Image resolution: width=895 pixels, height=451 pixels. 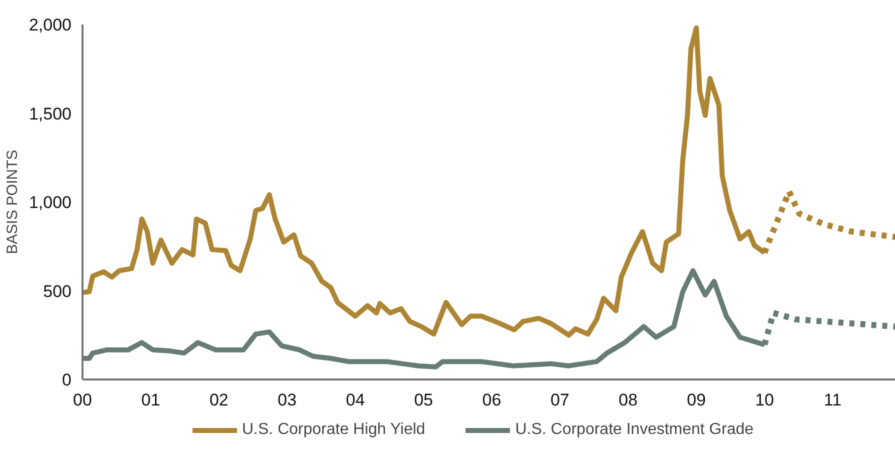 What do you see at coordinates (634, 430) in the screenshot?
I see `legend-label: U.S. Corporate Investment Grade` at bounding box center [634, 430].